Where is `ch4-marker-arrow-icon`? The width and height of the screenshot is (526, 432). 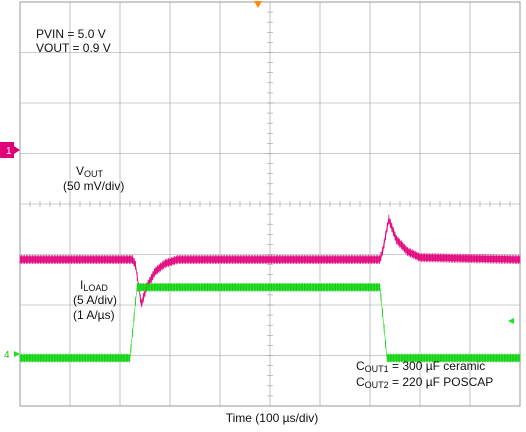 ch4-marker-arrow-icon is located at coordinates (17, 354).